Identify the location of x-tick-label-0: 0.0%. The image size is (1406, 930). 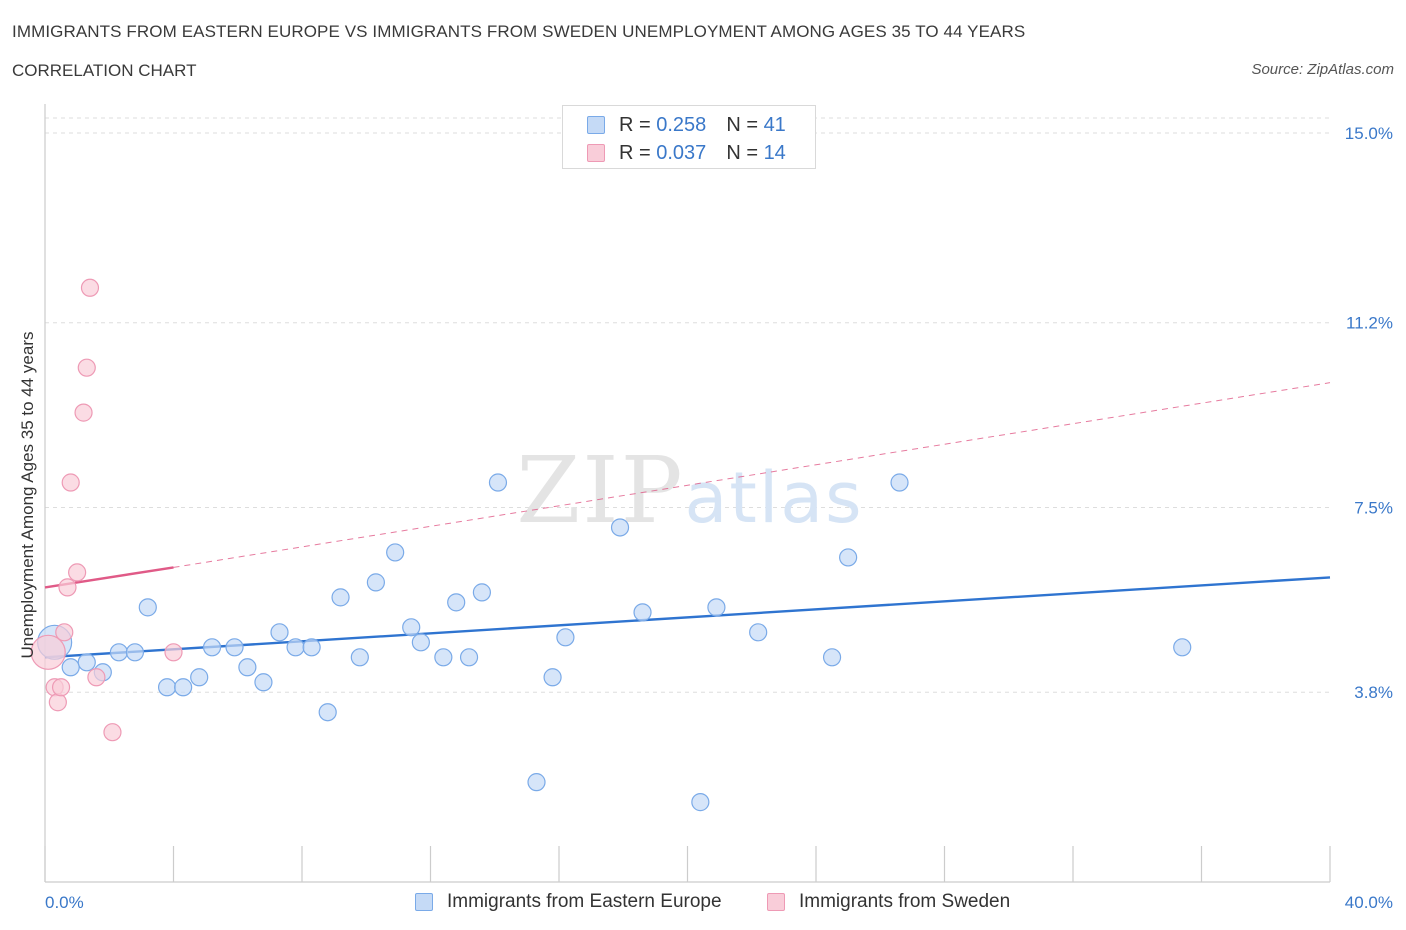
(64, 902).